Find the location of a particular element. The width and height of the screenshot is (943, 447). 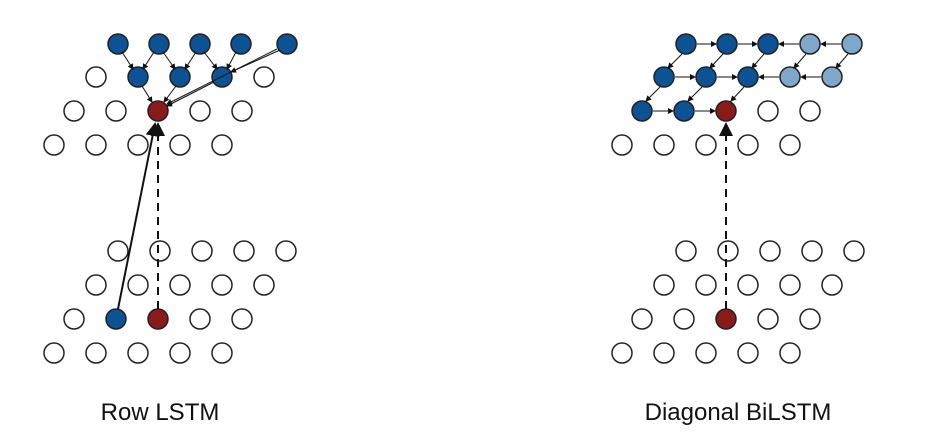

diagonal-bilstm-dependency-arrows is located at coordinates (747, 77).